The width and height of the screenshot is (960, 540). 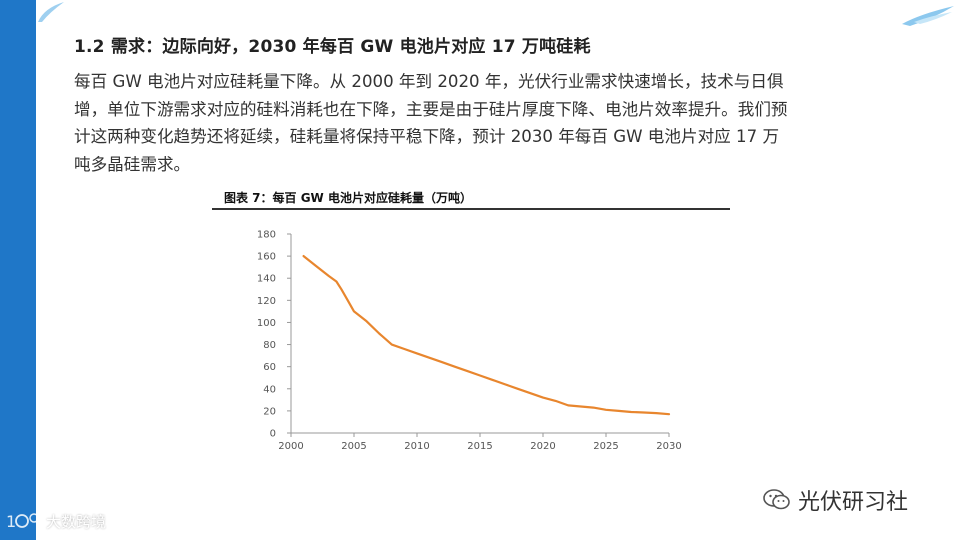 What do you see at coordinates (542, 446) in the screenshot?
I see `x-tick-label: 2020` at bounding box center [542, 446].